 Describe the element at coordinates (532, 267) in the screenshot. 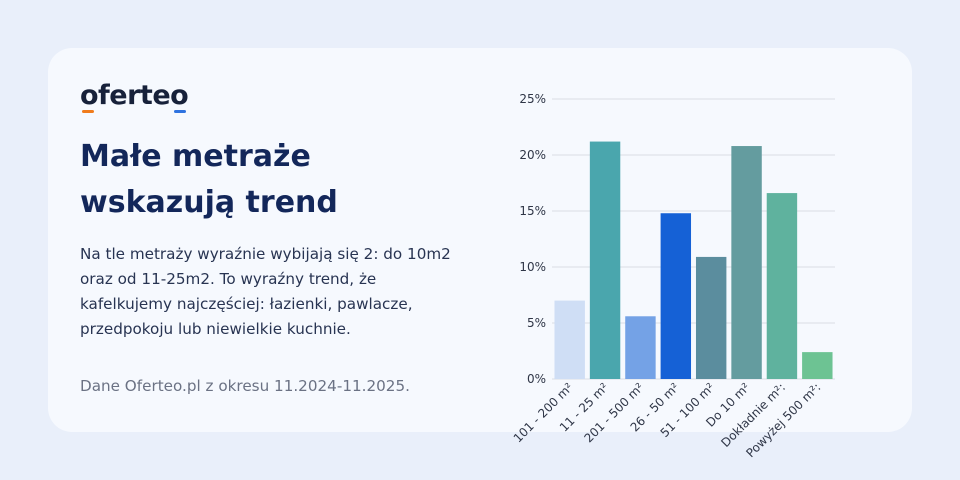

I see `y-tick-label: 10%` at that location.